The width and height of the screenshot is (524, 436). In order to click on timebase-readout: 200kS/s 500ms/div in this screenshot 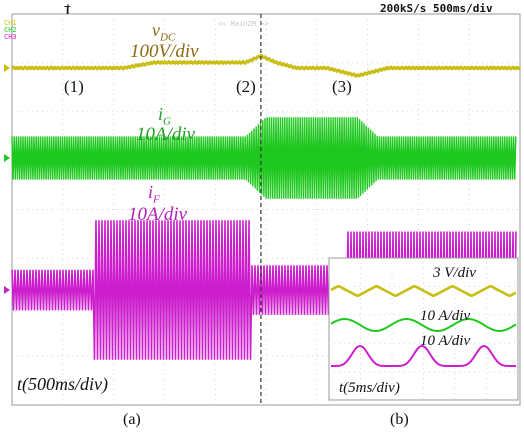, I will do `click(436, 8)`.